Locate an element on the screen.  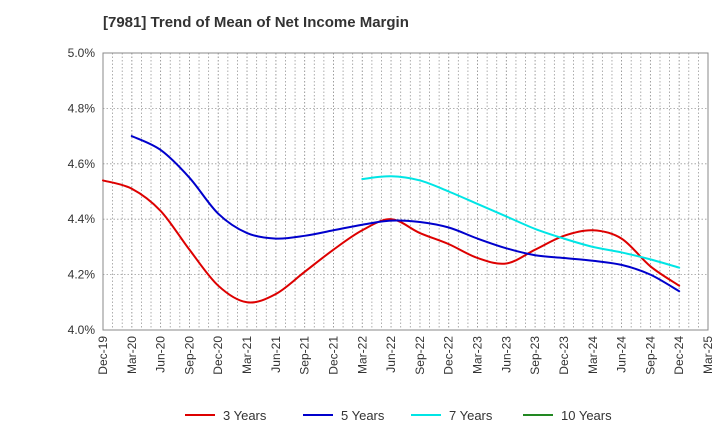
x-tick-label: Jun-23 is located at coordinates (506, 354).